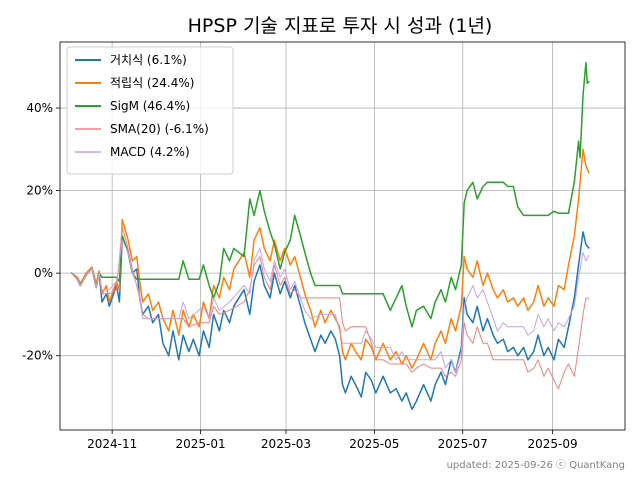  Describe the element at coordinates (374, 444) in the screenshot. I see `x-tick-label: 2025-05` at that location.